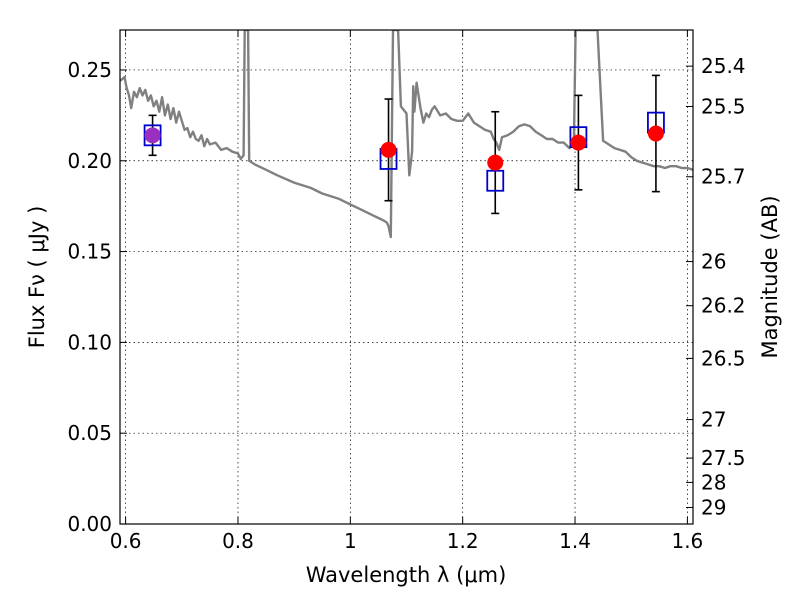 The image size is (800, 600). I want to click on y-tick-label: 0.05, so click(89, 433).